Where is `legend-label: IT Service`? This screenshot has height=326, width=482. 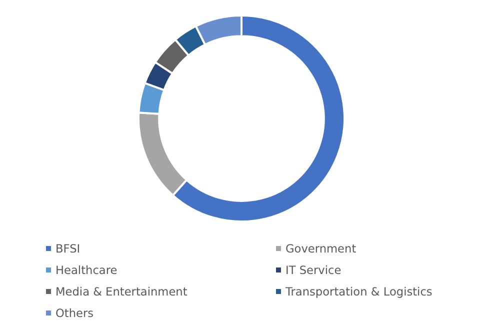
legend-label: IT Service is located at coordinates (314, 270).